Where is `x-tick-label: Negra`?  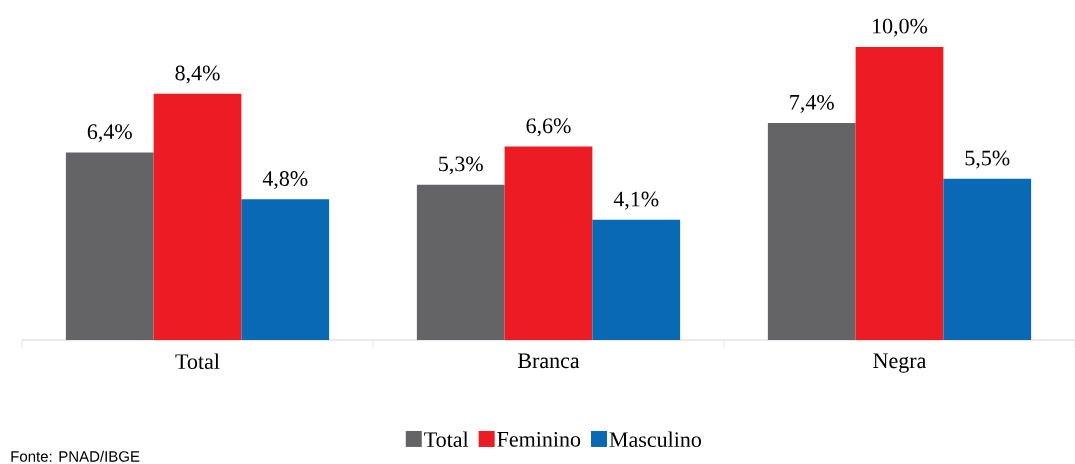
x-tick-label: Negra is located at coordinates (900, 363).